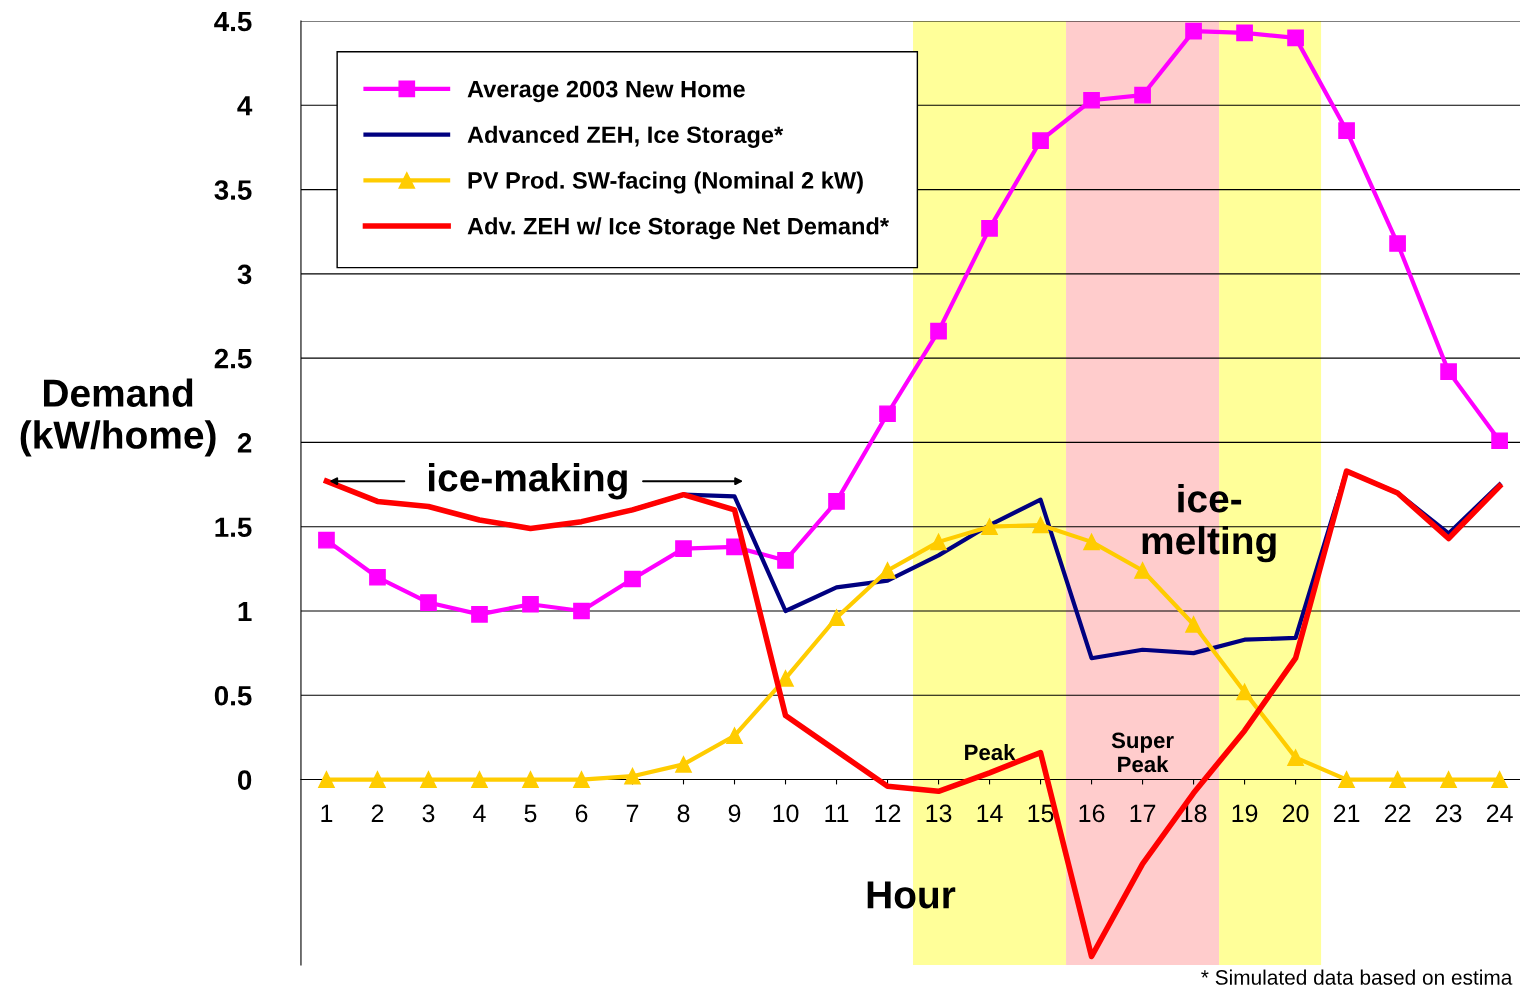  I want to click on x-tick-label: 17, so click(1143, 813).